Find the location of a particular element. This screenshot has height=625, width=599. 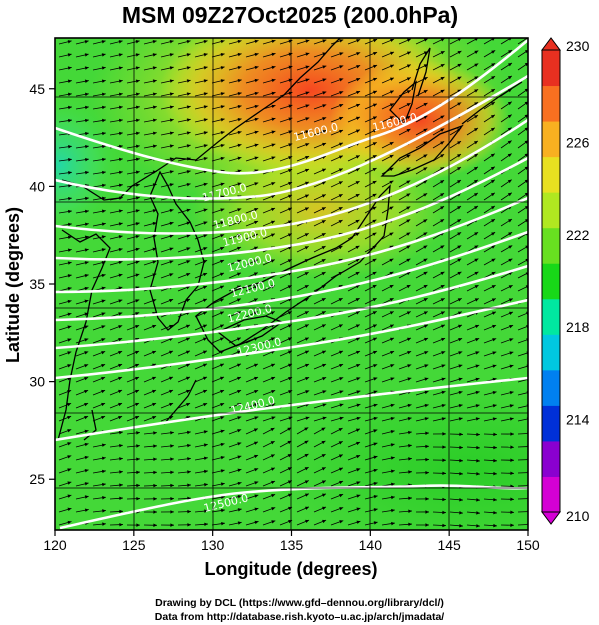

y-axis-label: Latitude (degrees) is located at coordinates (13, 285).